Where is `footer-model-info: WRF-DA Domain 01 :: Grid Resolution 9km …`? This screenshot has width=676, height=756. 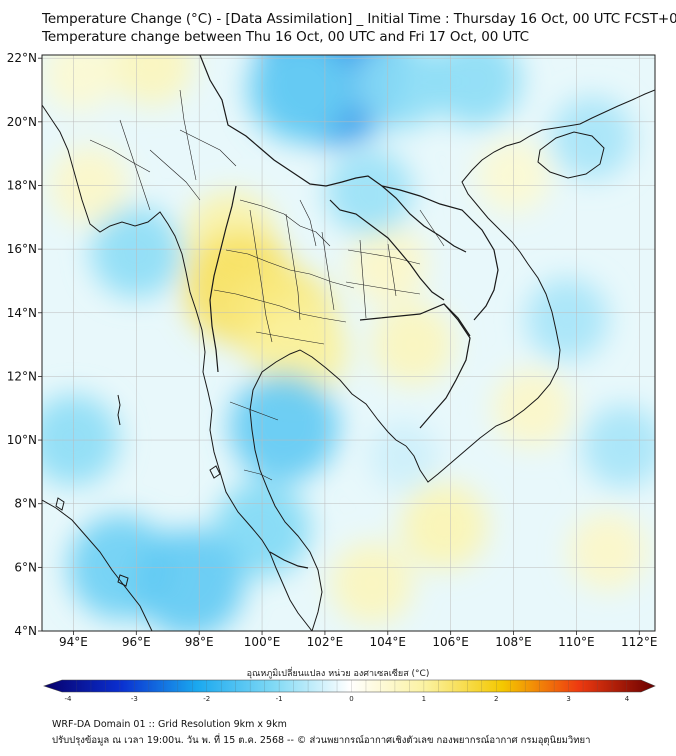
footer-model-info: WRF-DA Domain 01 :: Grid Resolution 9km … is located at coordinates (169, 724).